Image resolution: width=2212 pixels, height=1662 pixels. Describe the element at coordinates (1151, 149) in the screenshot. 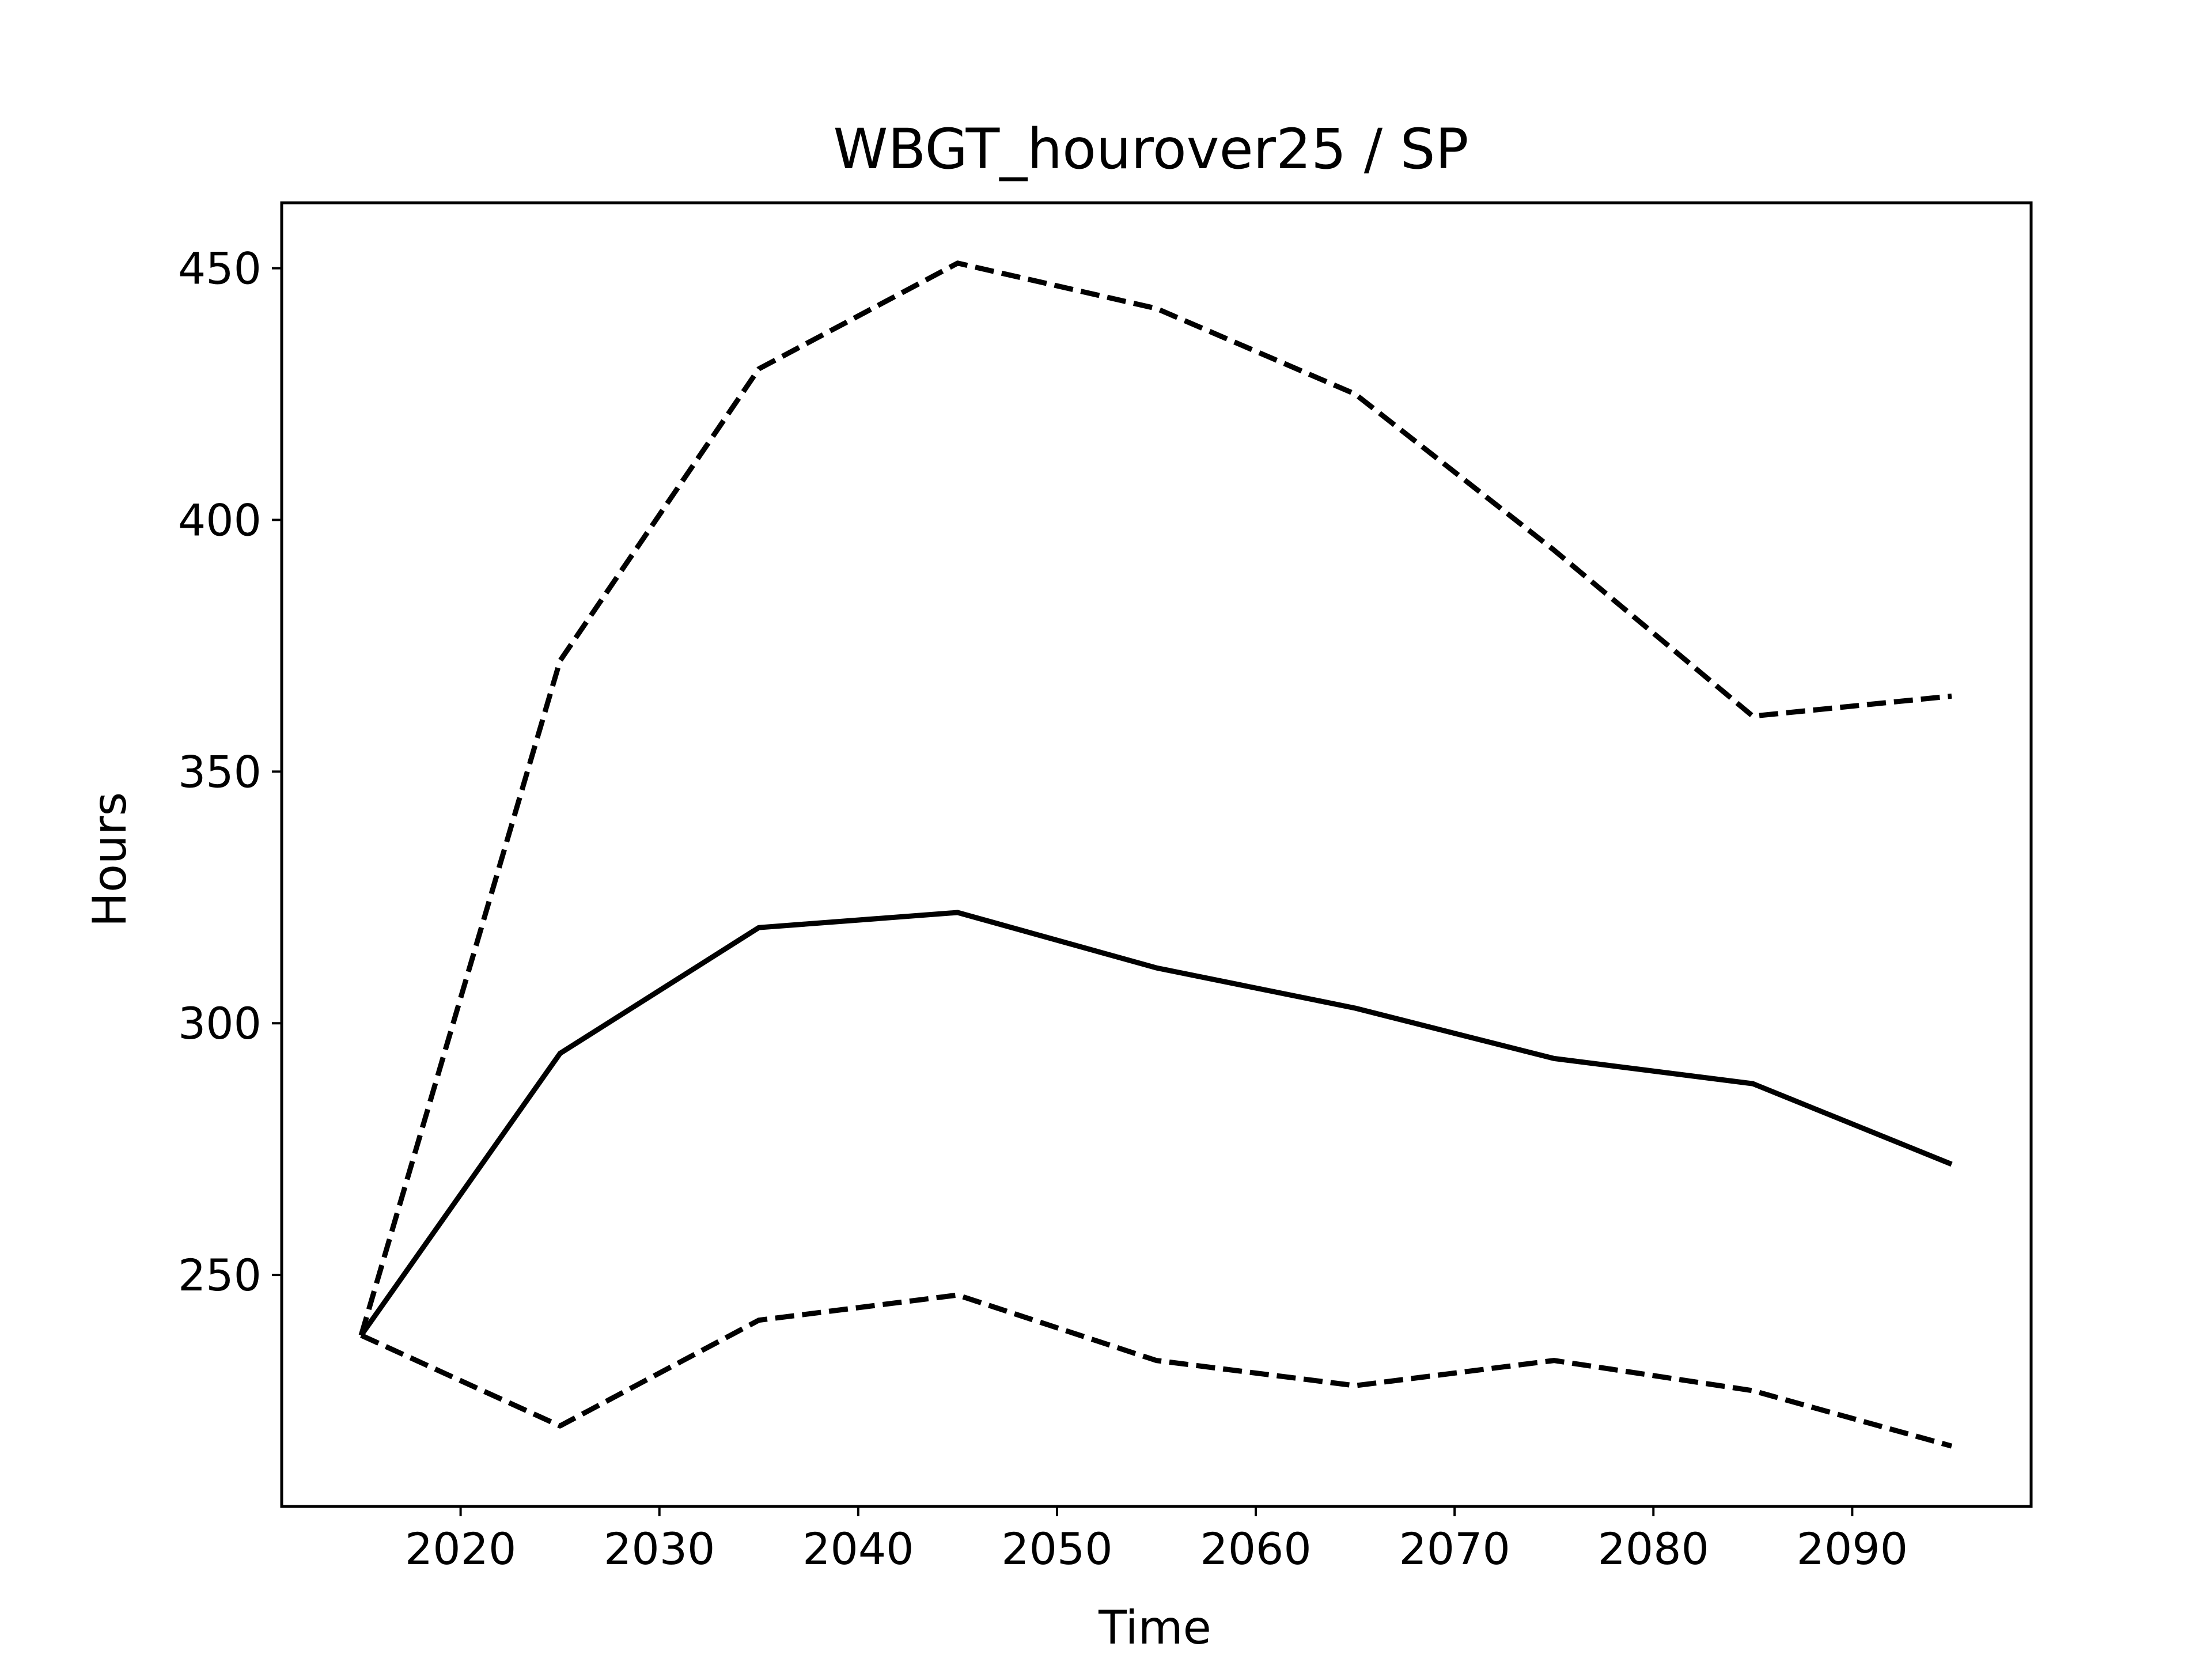

I see `chart-title: WBGT_hourover25 / SP` at that location.